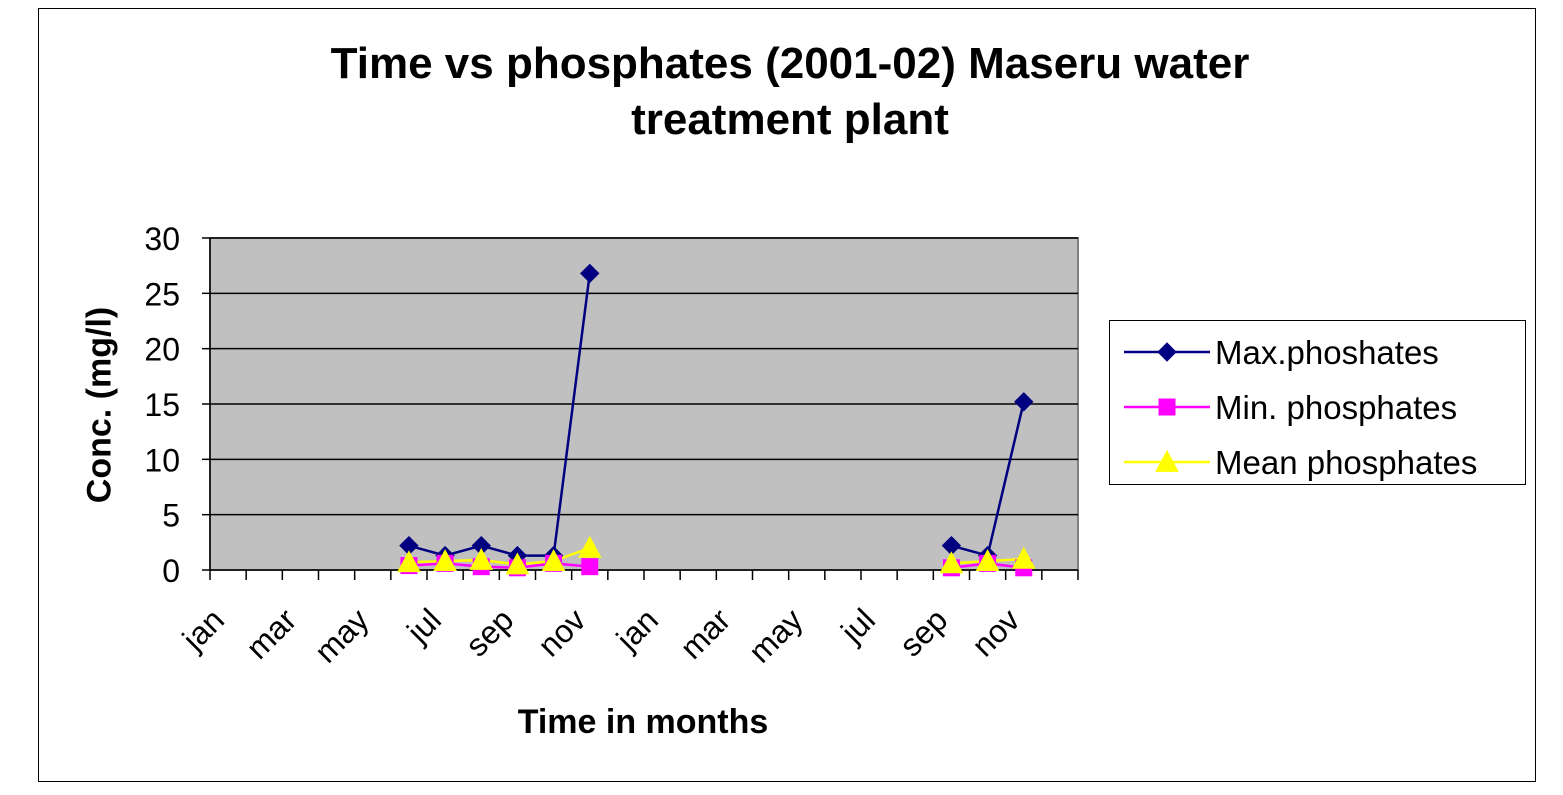 The image size is (1563, 795). I want to click on legend-item: Max.phoshates, so click(1317, 351).